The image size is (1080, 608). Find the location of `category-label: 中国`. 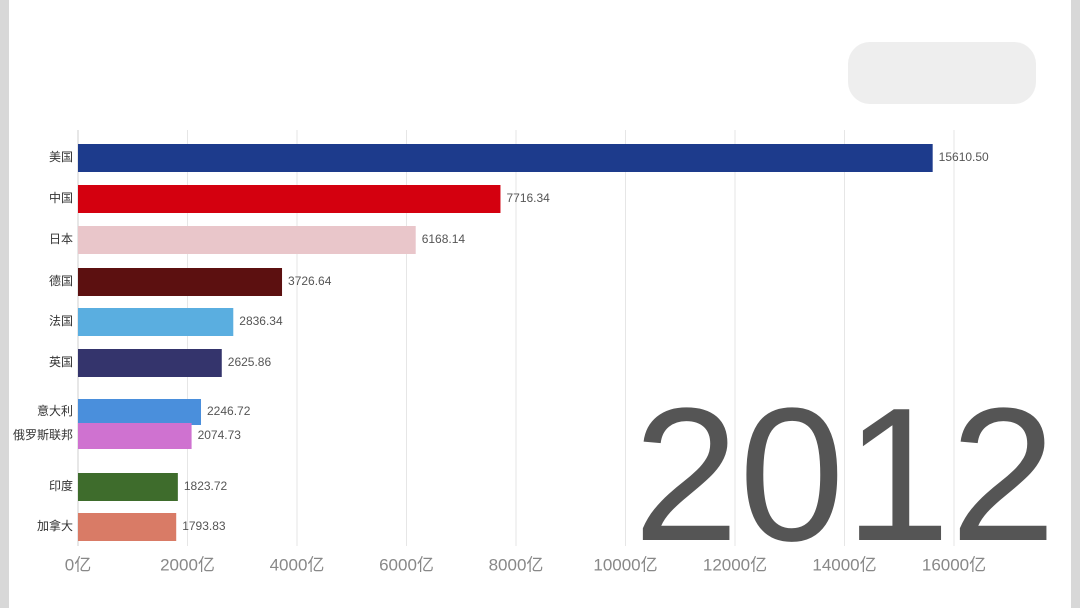

category-label: 中国 is located at coordinates (61, 197).